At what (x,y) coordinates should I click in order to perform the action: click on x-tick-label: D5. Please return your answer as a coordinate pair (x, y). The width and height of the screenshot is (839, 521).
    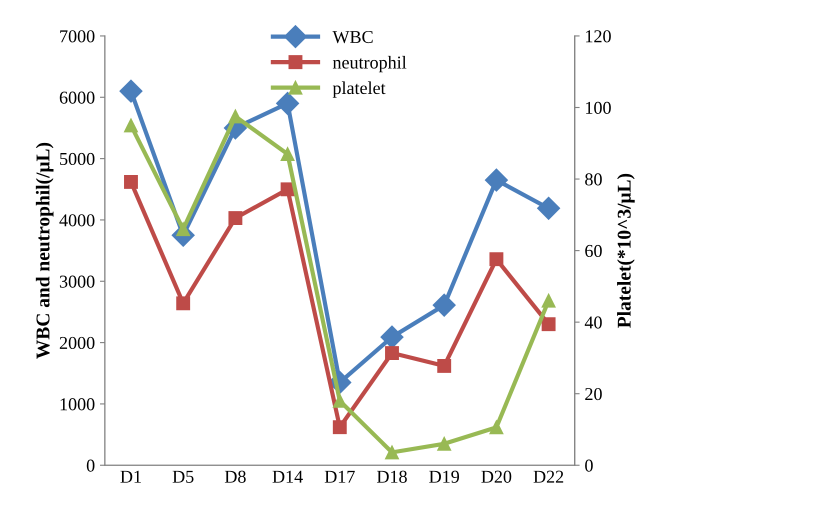
    Looking at the image, I should click on (183, 476).